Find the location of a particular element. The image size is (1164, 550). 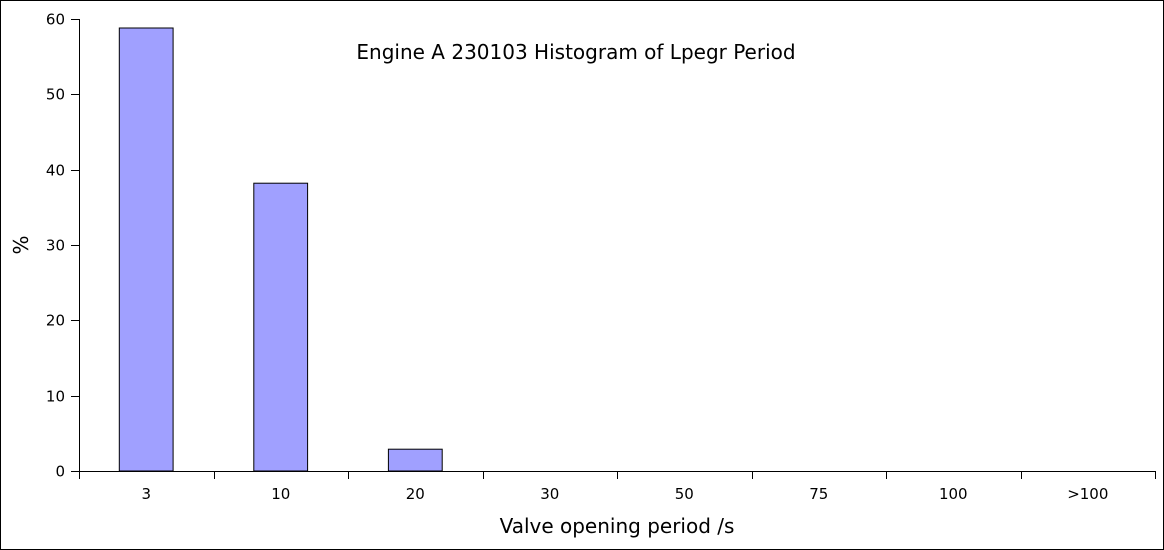

y-tick-label: 30 is located at coordinates (55, 246).